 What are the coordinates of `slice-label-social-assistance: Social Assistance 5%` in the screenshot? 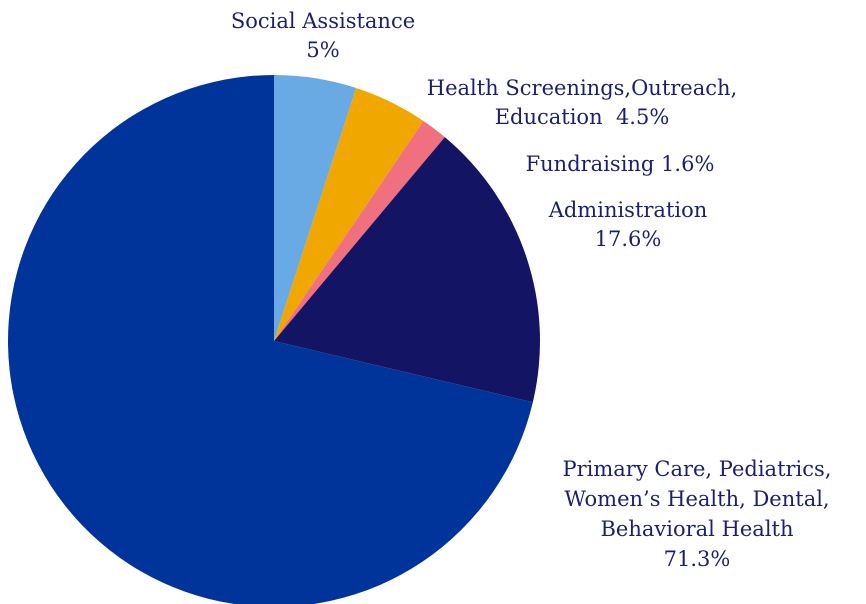 It's located at (323, 35).